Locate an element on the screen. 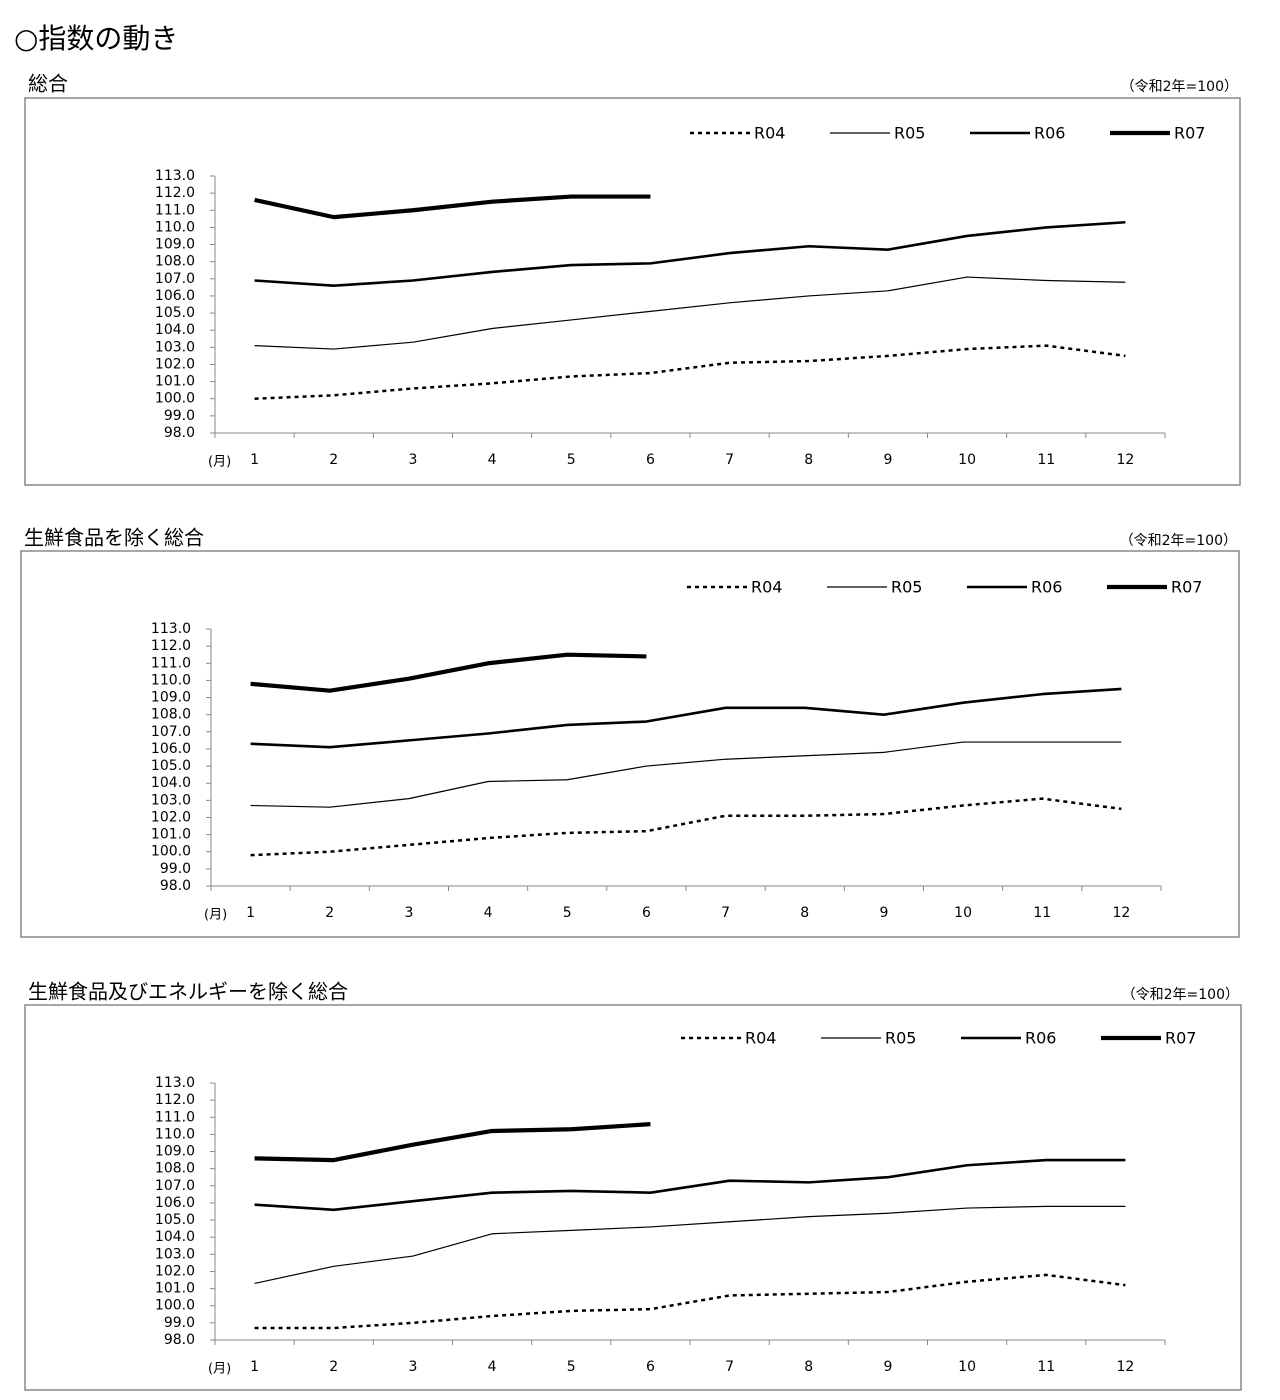 This screenshot has width=1280, height=1400. chart-title: 総合 is located at coordinates (48, 84).